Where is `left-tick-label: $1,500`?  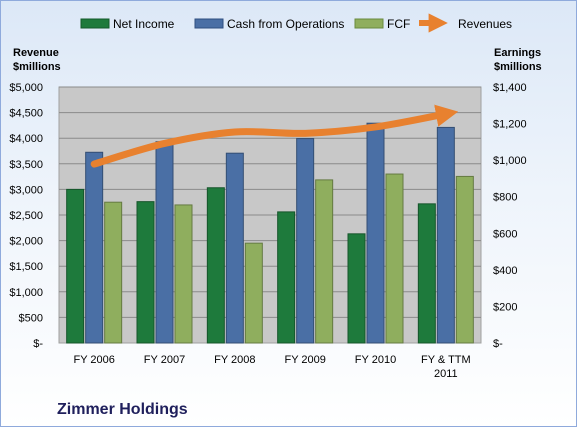 left-tick-label: $1,500 is located at coordinates (26, 267).